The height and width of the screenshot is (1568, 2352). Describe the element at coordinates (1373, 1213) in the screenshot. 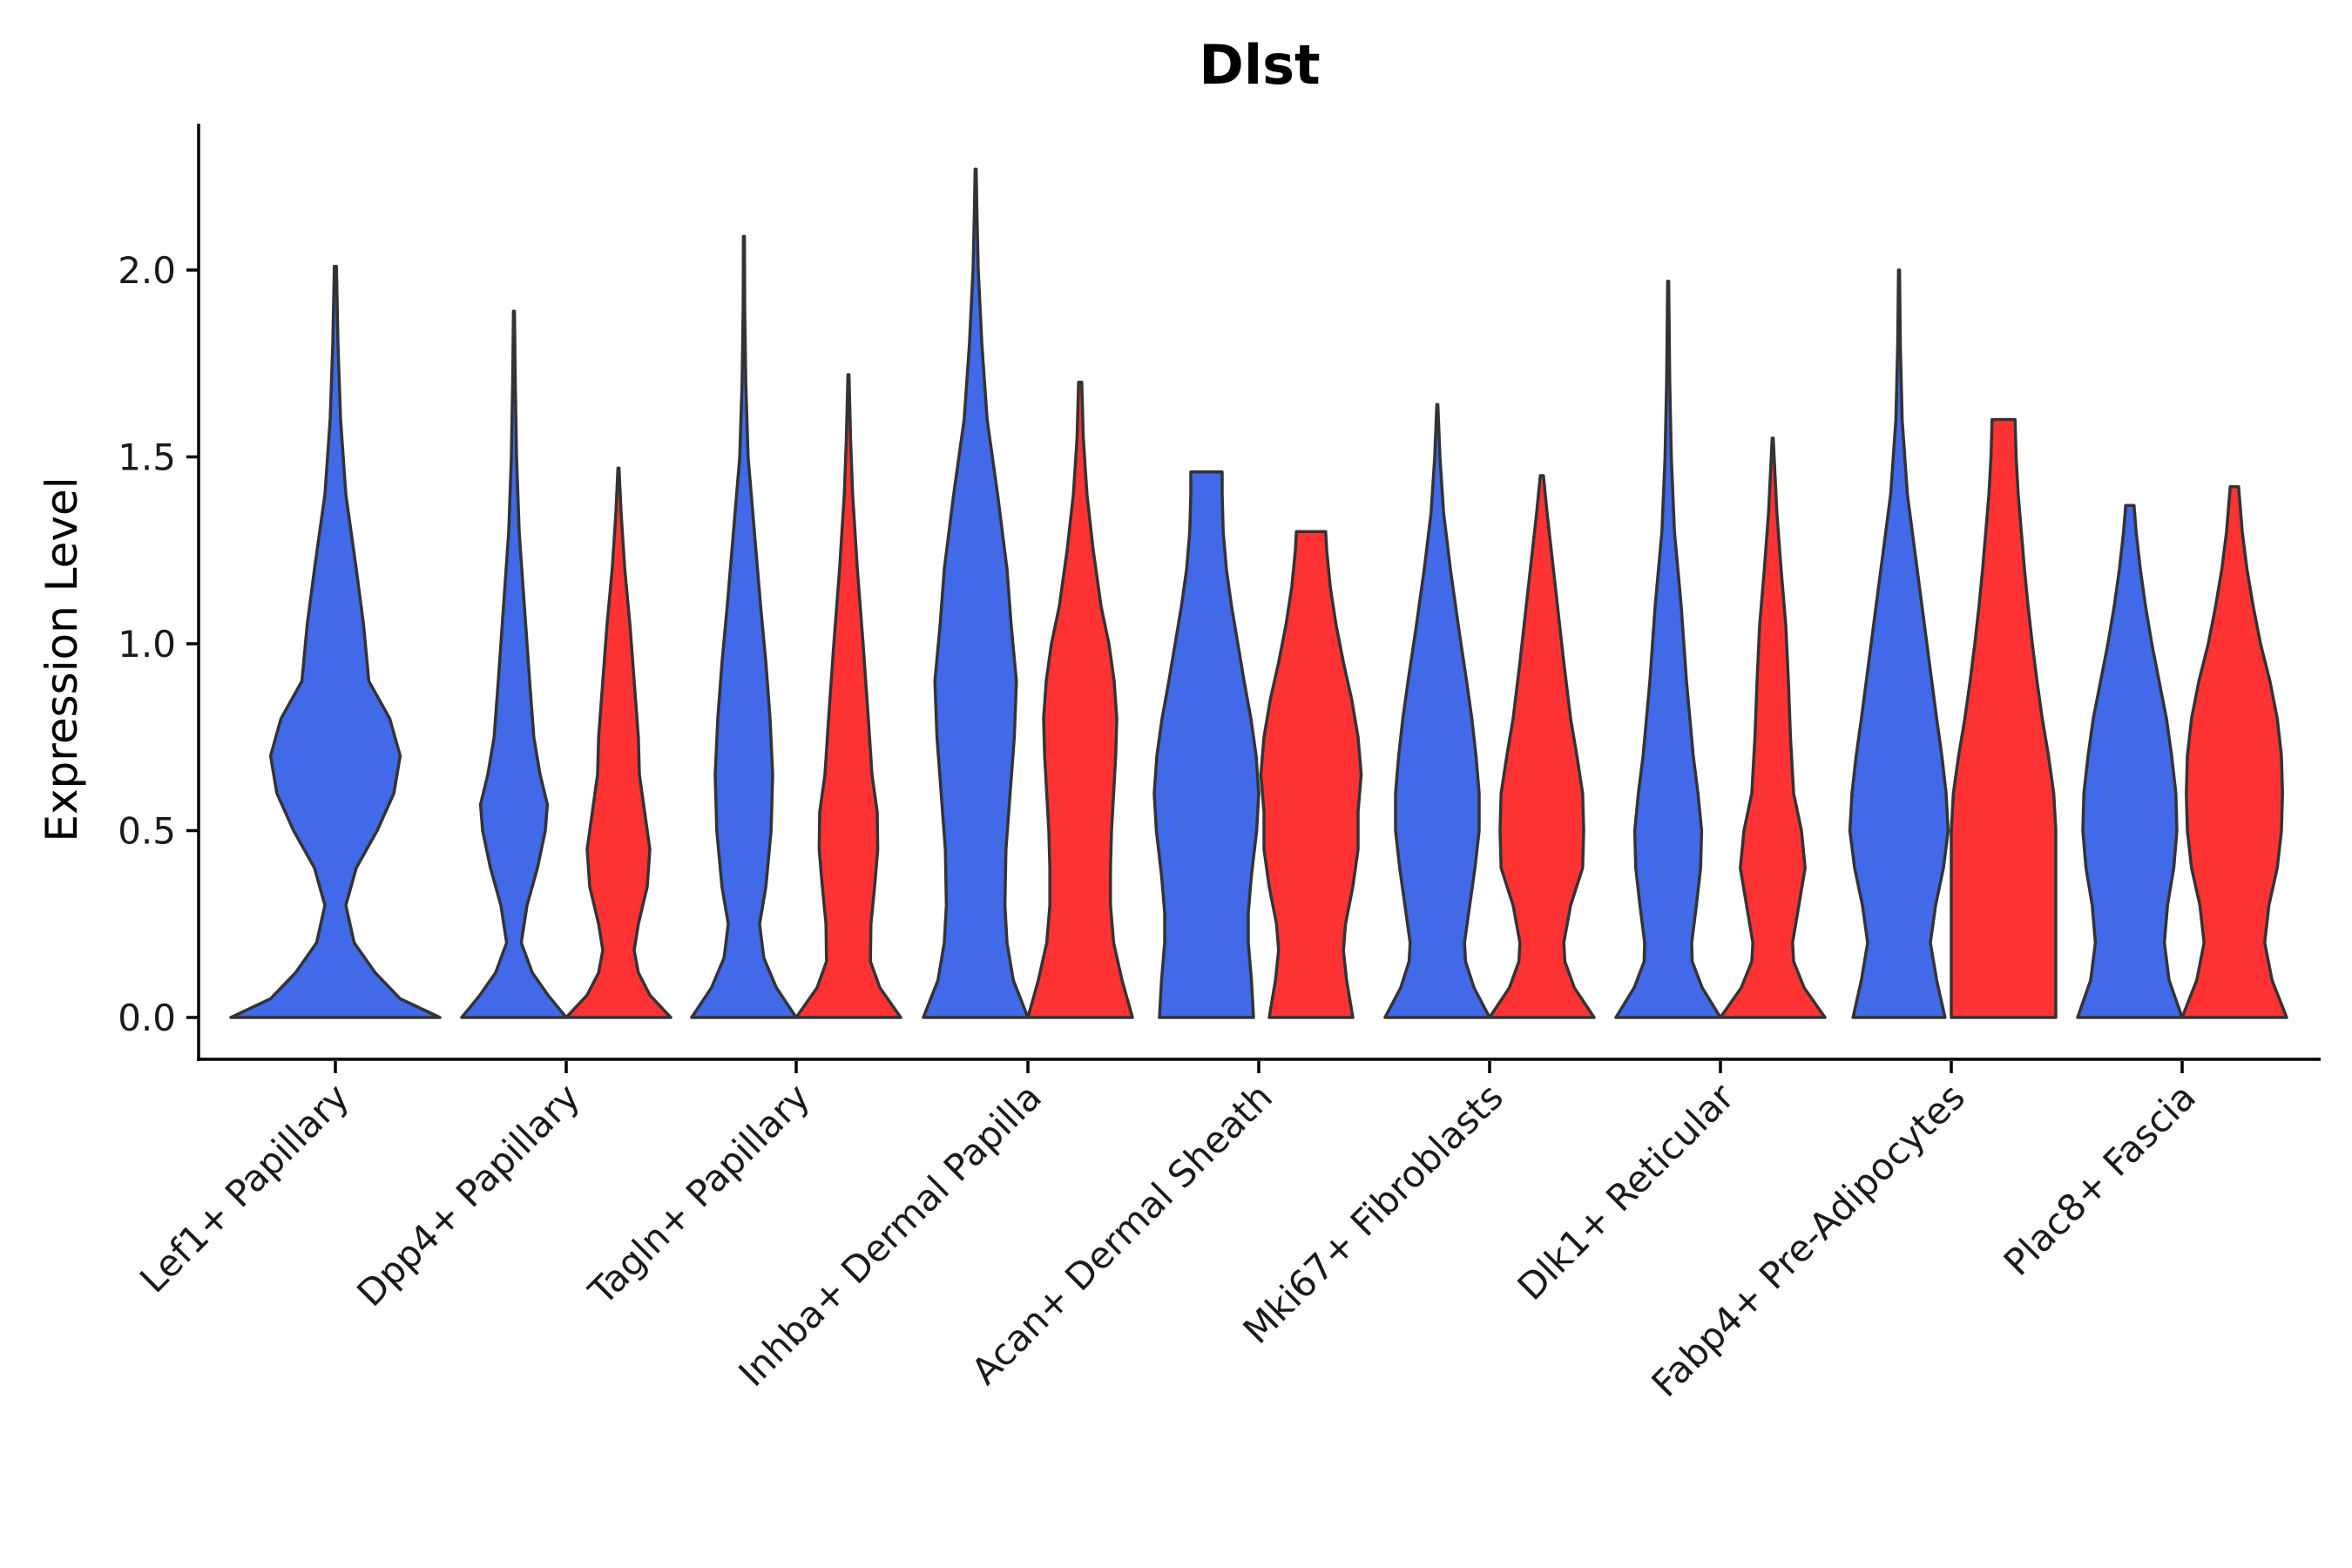

I see `x-tick-label: Mki67+ Fibroblasts` at that location.